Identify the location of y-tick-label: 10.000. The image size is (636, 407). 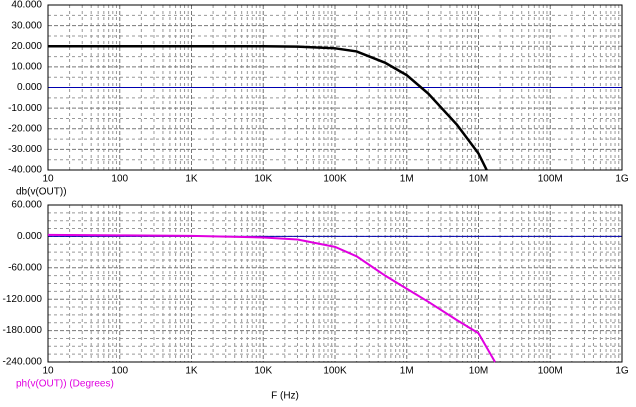
(26, 67).